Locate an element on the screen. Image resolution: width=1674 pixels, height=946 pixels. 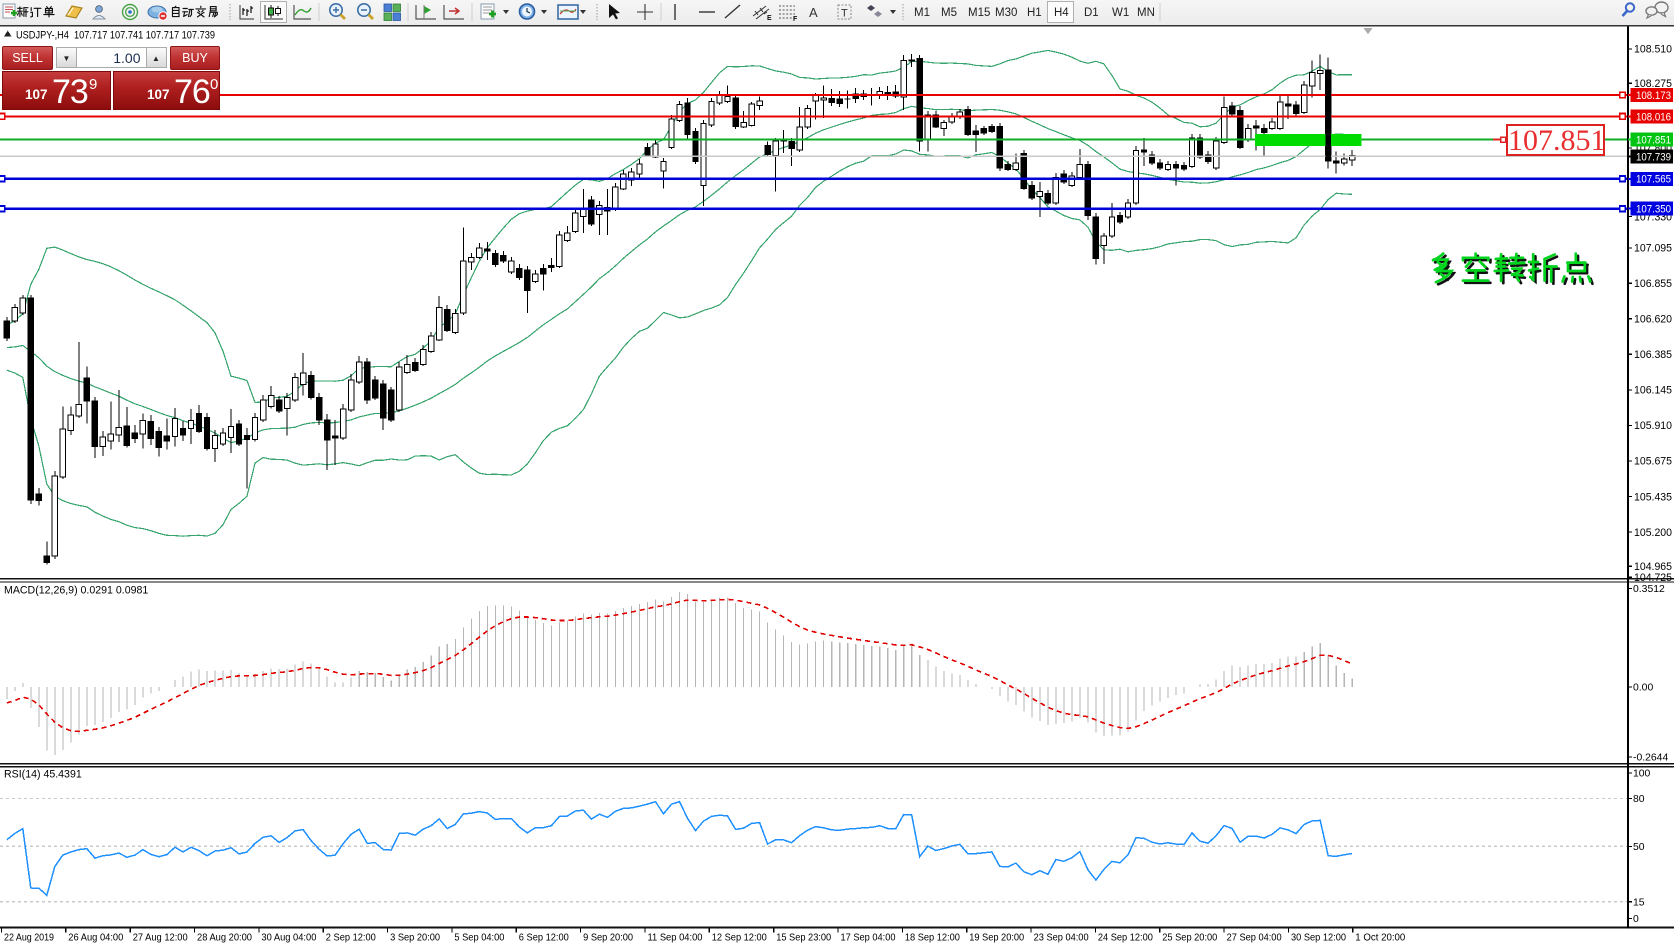
svg-text: 23 Sep 04:00 is located at coordinates (1061, 938).